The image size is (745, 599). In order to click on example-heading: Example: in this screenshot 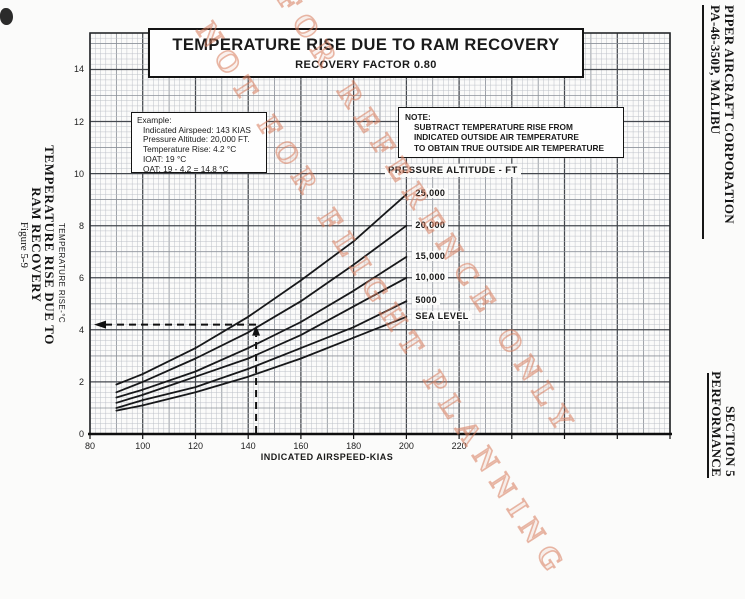, I will do `click(154, 120)`.